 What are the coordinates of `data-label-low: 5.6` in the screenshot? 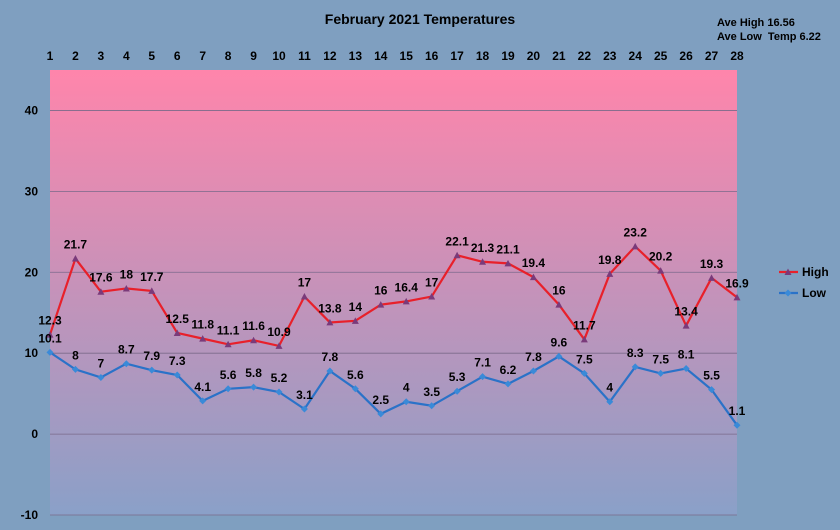 It's located at (355, 375).